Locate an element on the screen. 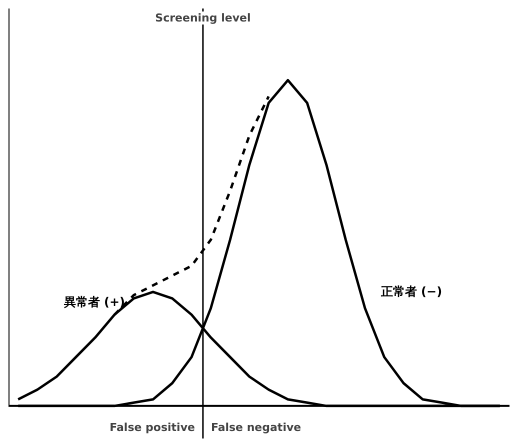  text: Screening level is located at coordinates (203, 18).